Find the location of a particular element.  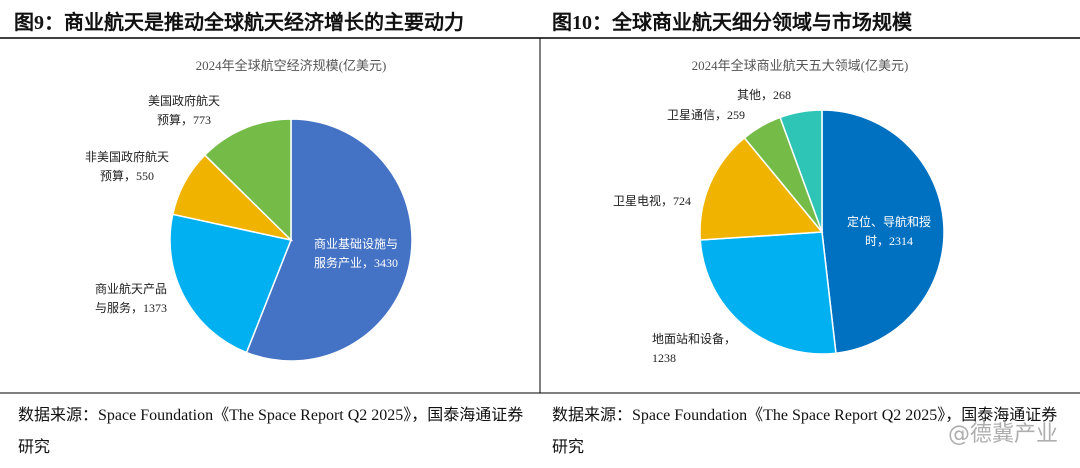

slice-name: 定位、导航和授时 is located at coordinates (888, 231).